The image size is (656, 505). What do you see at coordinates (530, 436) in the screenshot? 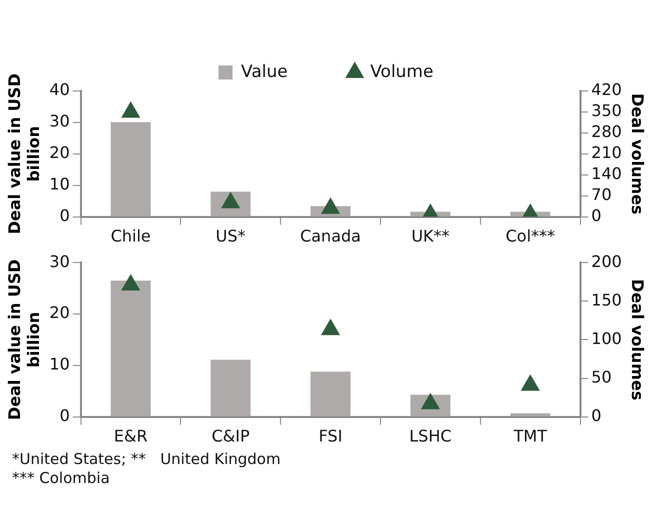
I see `x-tick-label: TMT` at bounding box center [530, 436].